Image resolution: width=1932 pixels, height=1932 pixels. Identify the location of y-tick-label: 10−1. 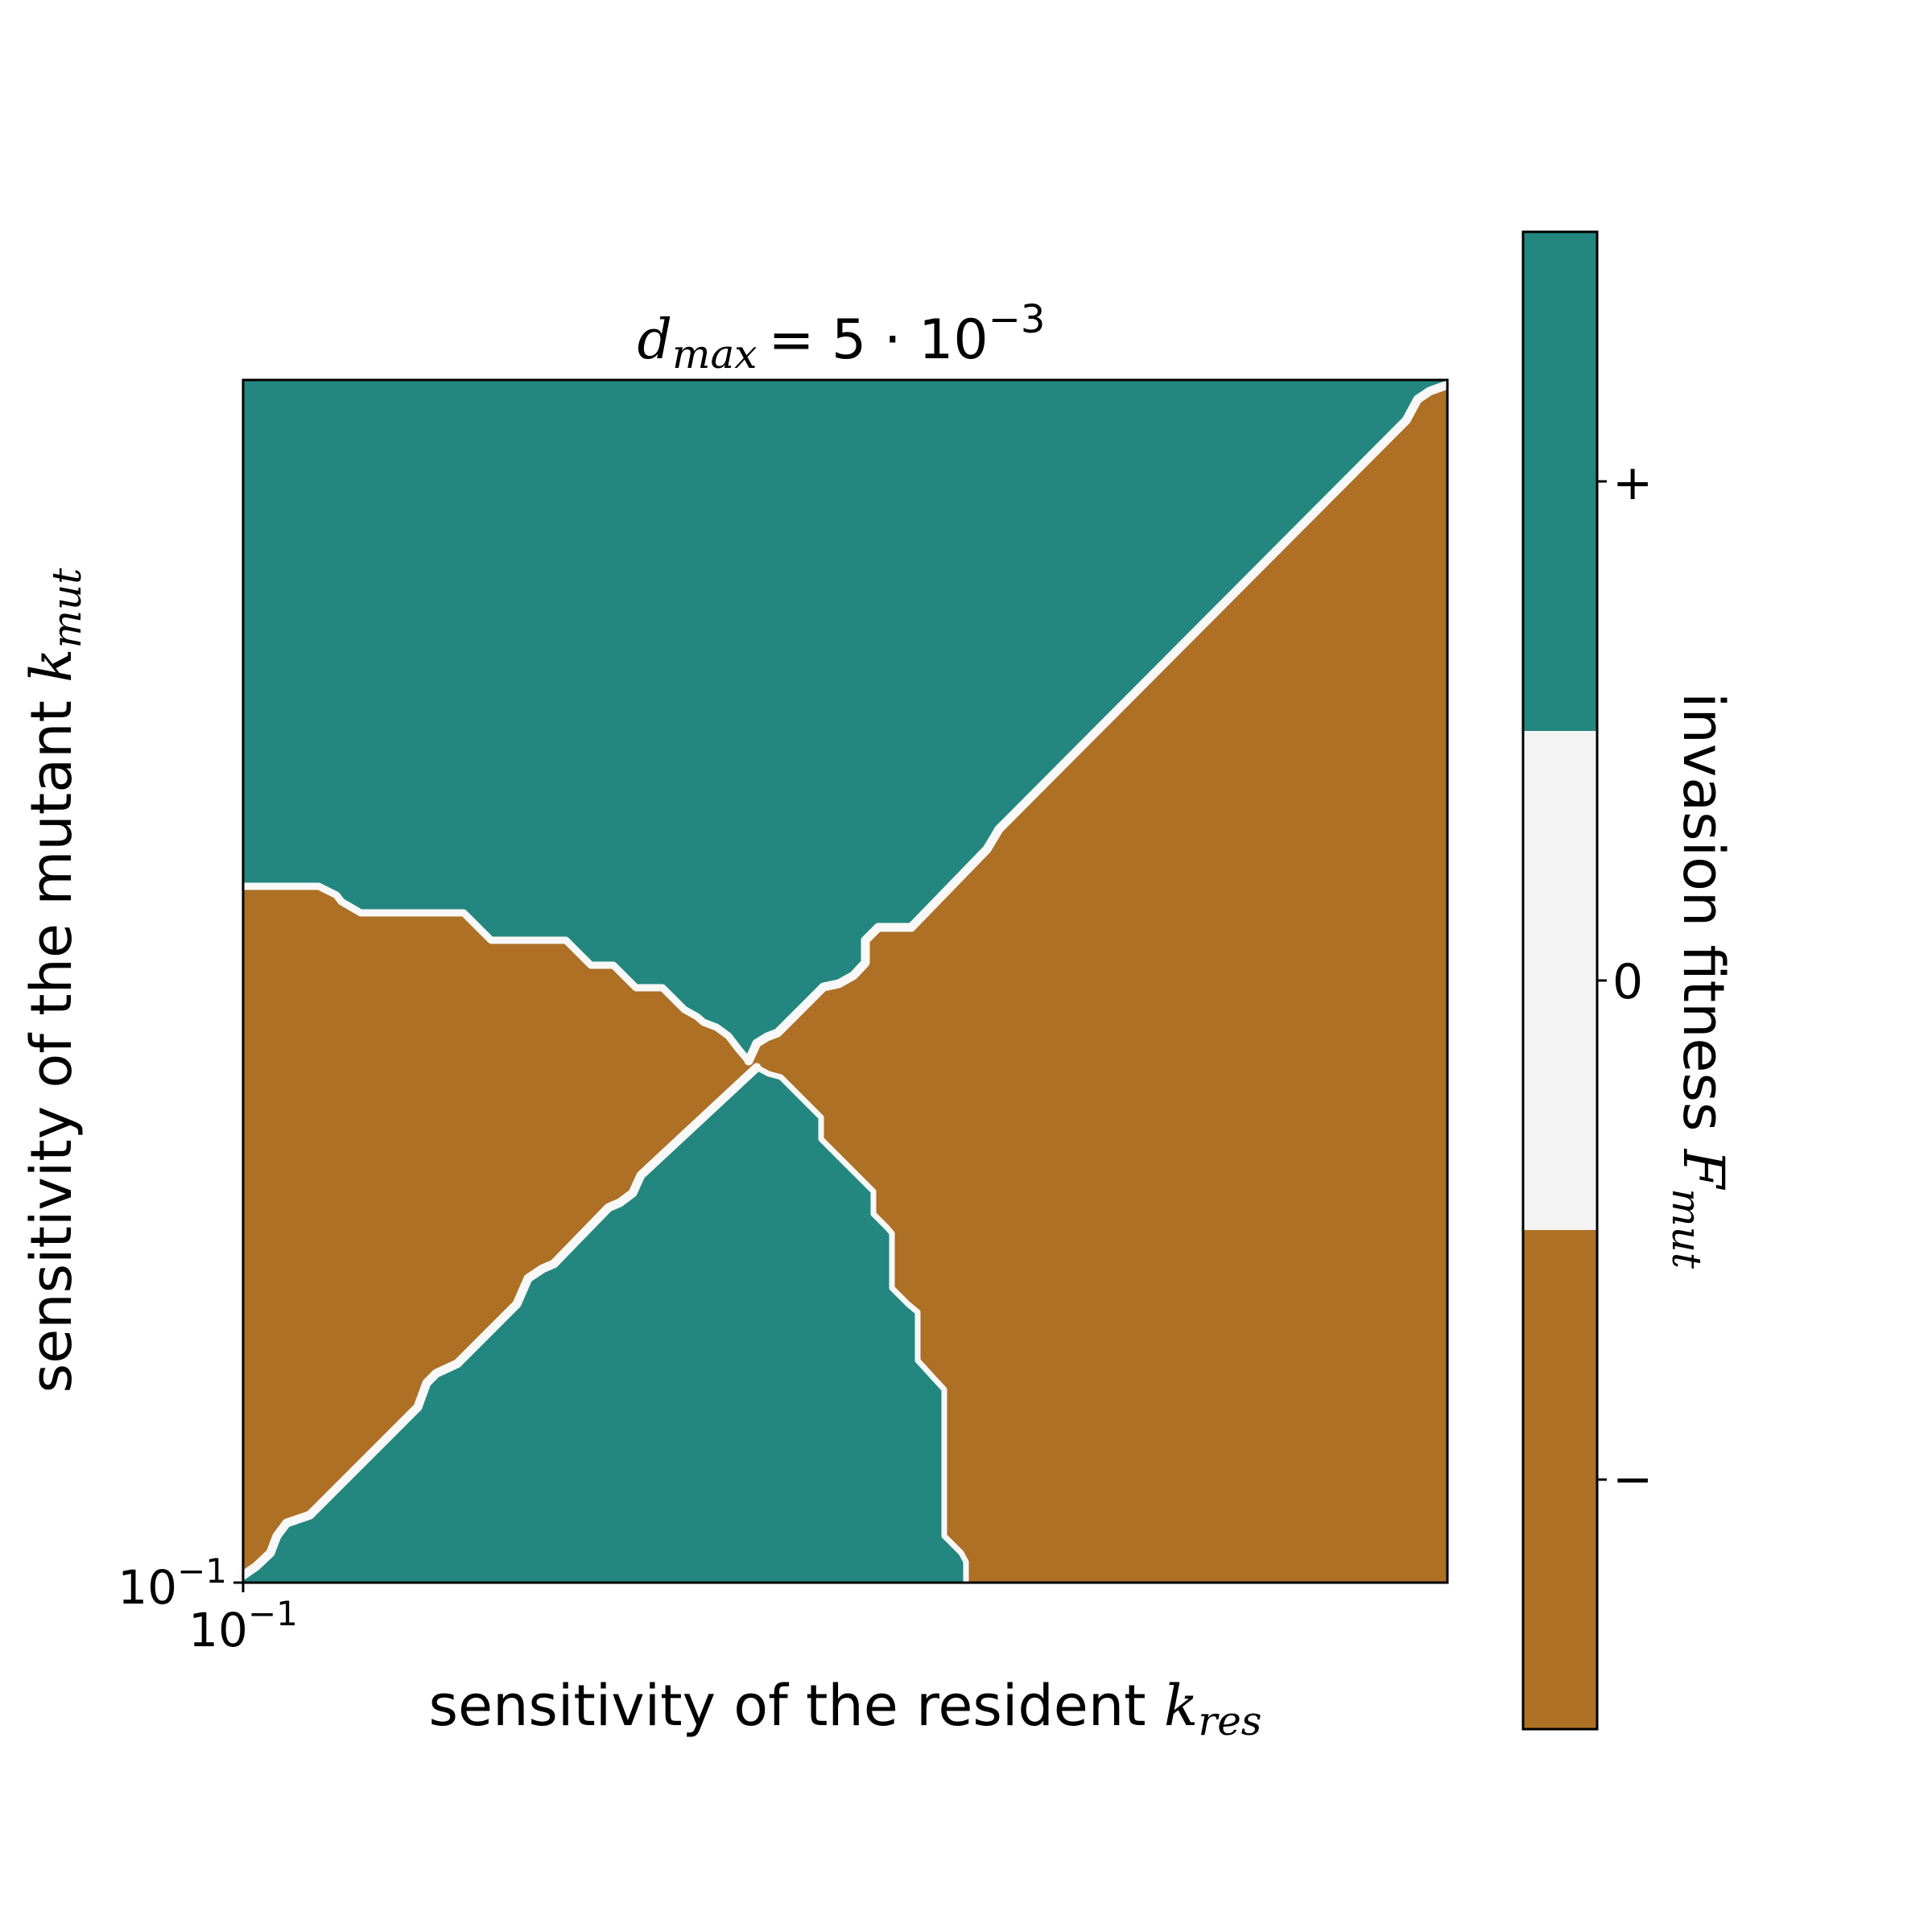
(172, 1583).